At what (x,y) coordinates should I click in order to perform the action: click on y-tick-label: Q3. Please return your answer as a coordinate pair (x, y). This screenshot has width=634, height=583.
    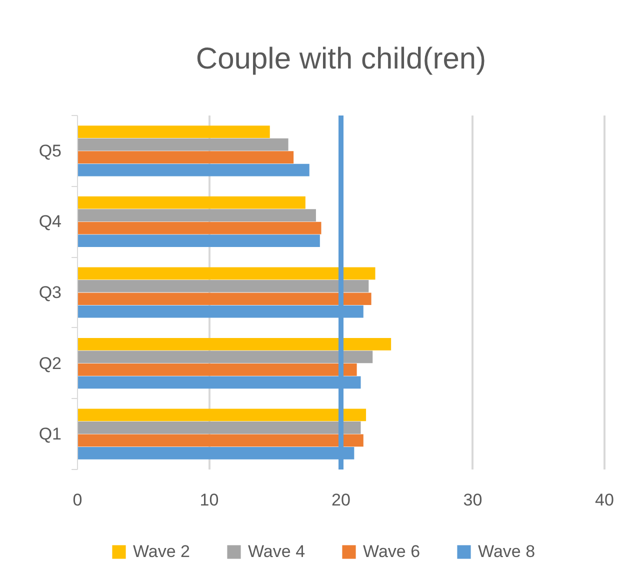
    Looking at the image, I should click on (50, 292).